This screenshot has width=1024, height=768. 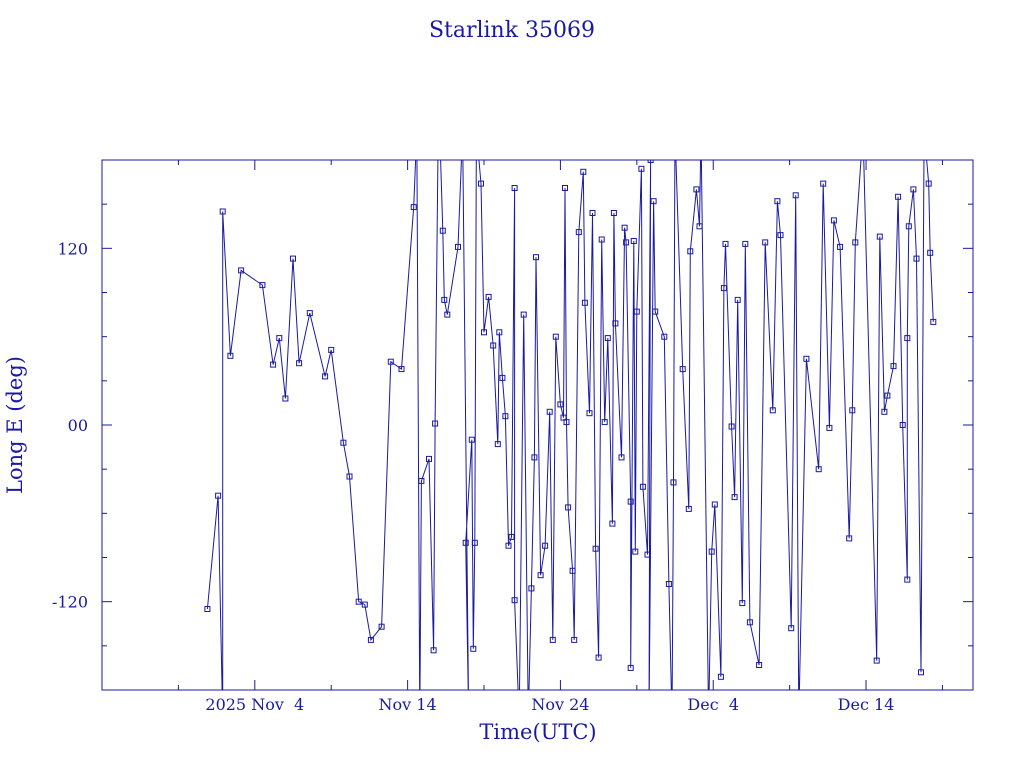 I want to click on x-tick-label: Dec 4, so click(x=713, y=704).